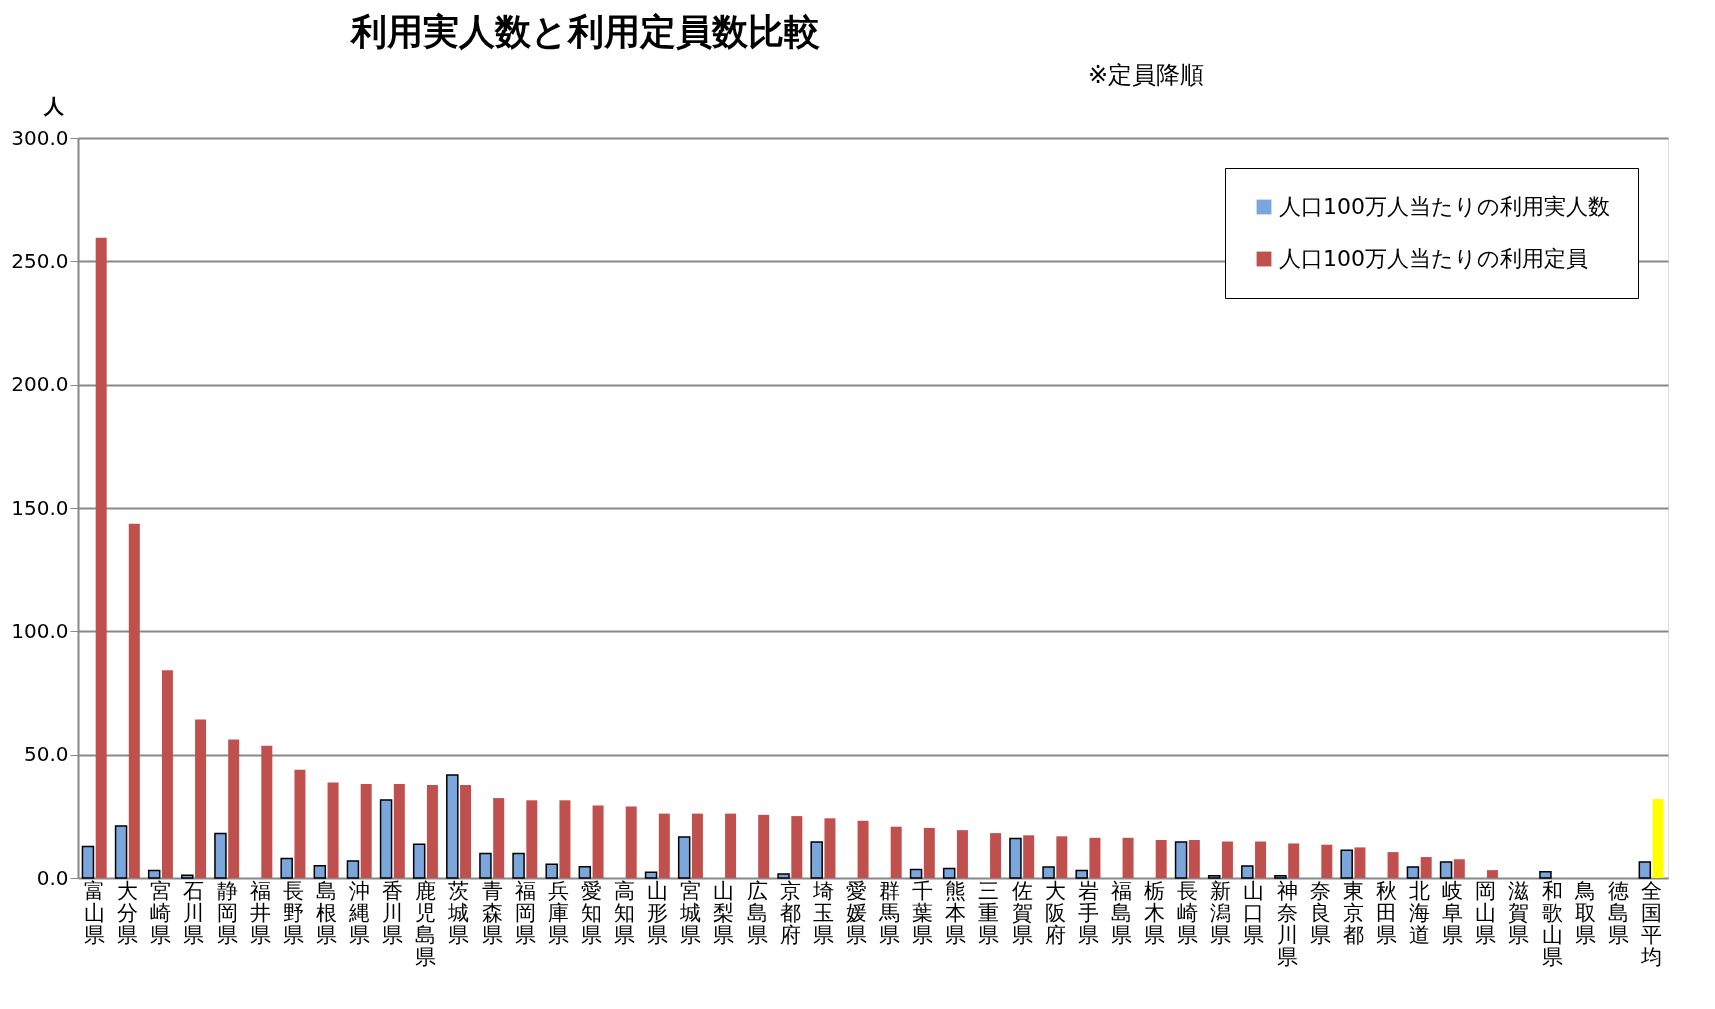 The height and width of the screenshot is (1009, 1715). I want to click on x-tick-label: 宮崎県, so click(161, 912).